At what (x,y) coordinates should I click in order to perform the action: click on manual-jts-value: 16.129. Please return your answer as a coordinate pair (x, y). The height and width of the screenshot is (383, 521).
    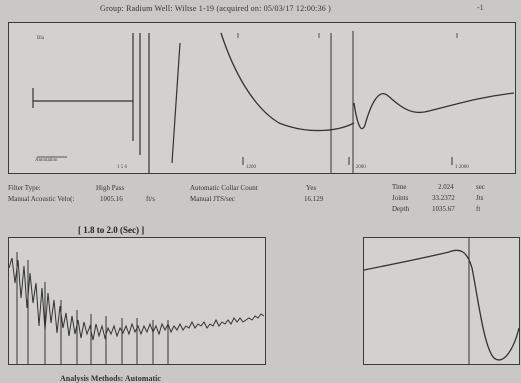
    Looking at the image, I should click on (314, 199).